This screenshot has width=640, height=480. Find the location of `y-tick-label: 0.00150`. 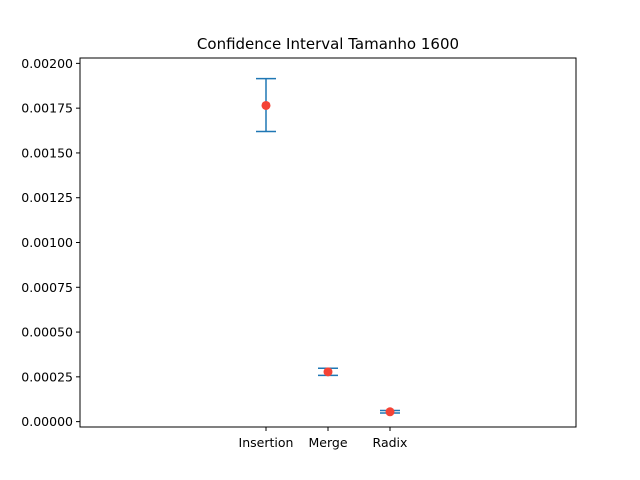

y-tick-label: 0.00150 is located at coordinates (47, 152).